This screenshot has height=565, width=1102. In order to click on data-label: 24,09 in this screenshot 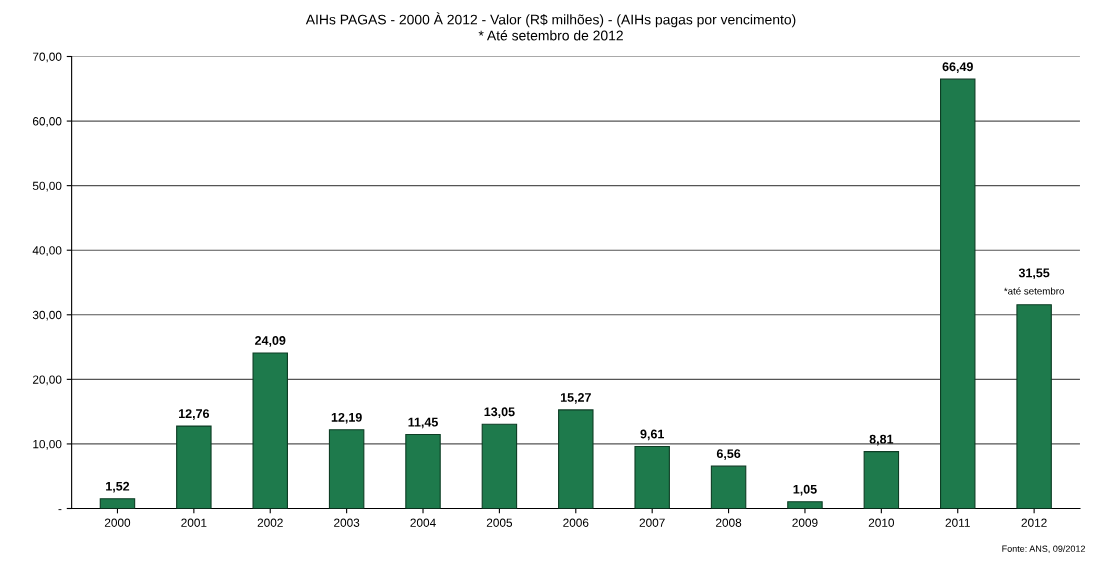, I will do `click(270, 341)`.